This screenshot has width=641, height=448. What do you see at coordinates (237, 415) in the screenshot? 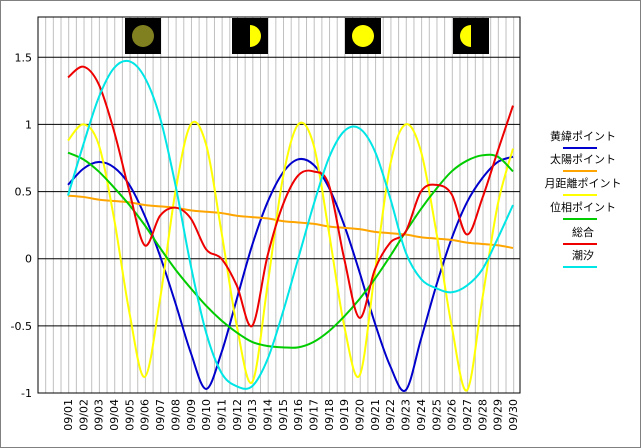
I see `x-tick-label: 09/12` at bounding box center [237, 415].